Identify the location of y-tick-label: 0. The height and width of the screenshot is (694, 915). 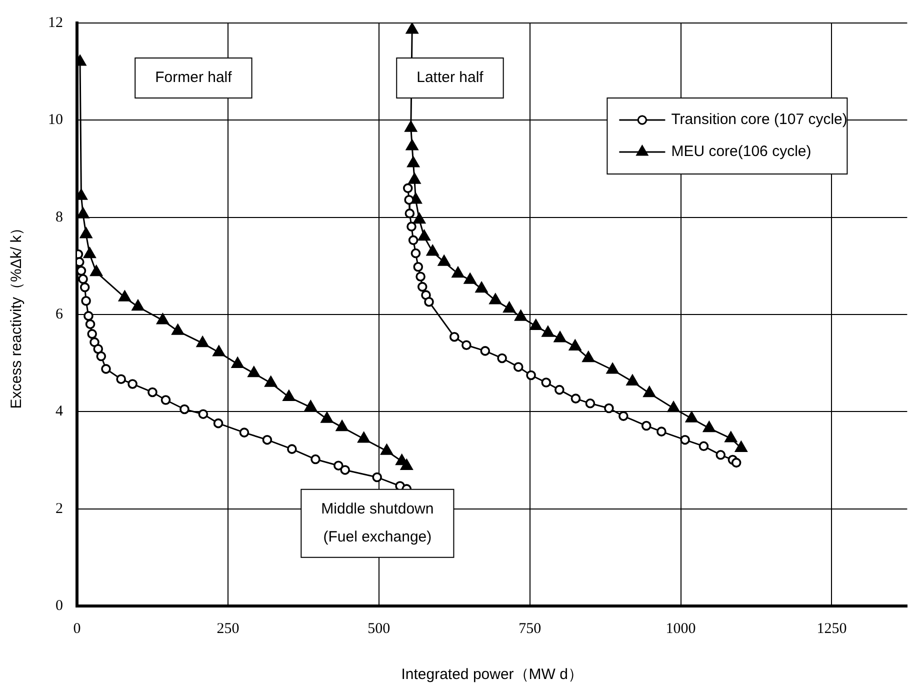
(59, 606).